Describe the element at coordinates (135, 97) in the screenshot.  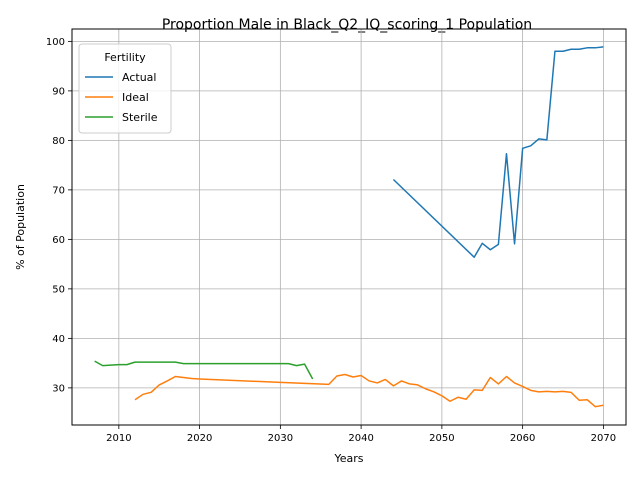
I see `legend-label-ideal: Ideal` at that location.